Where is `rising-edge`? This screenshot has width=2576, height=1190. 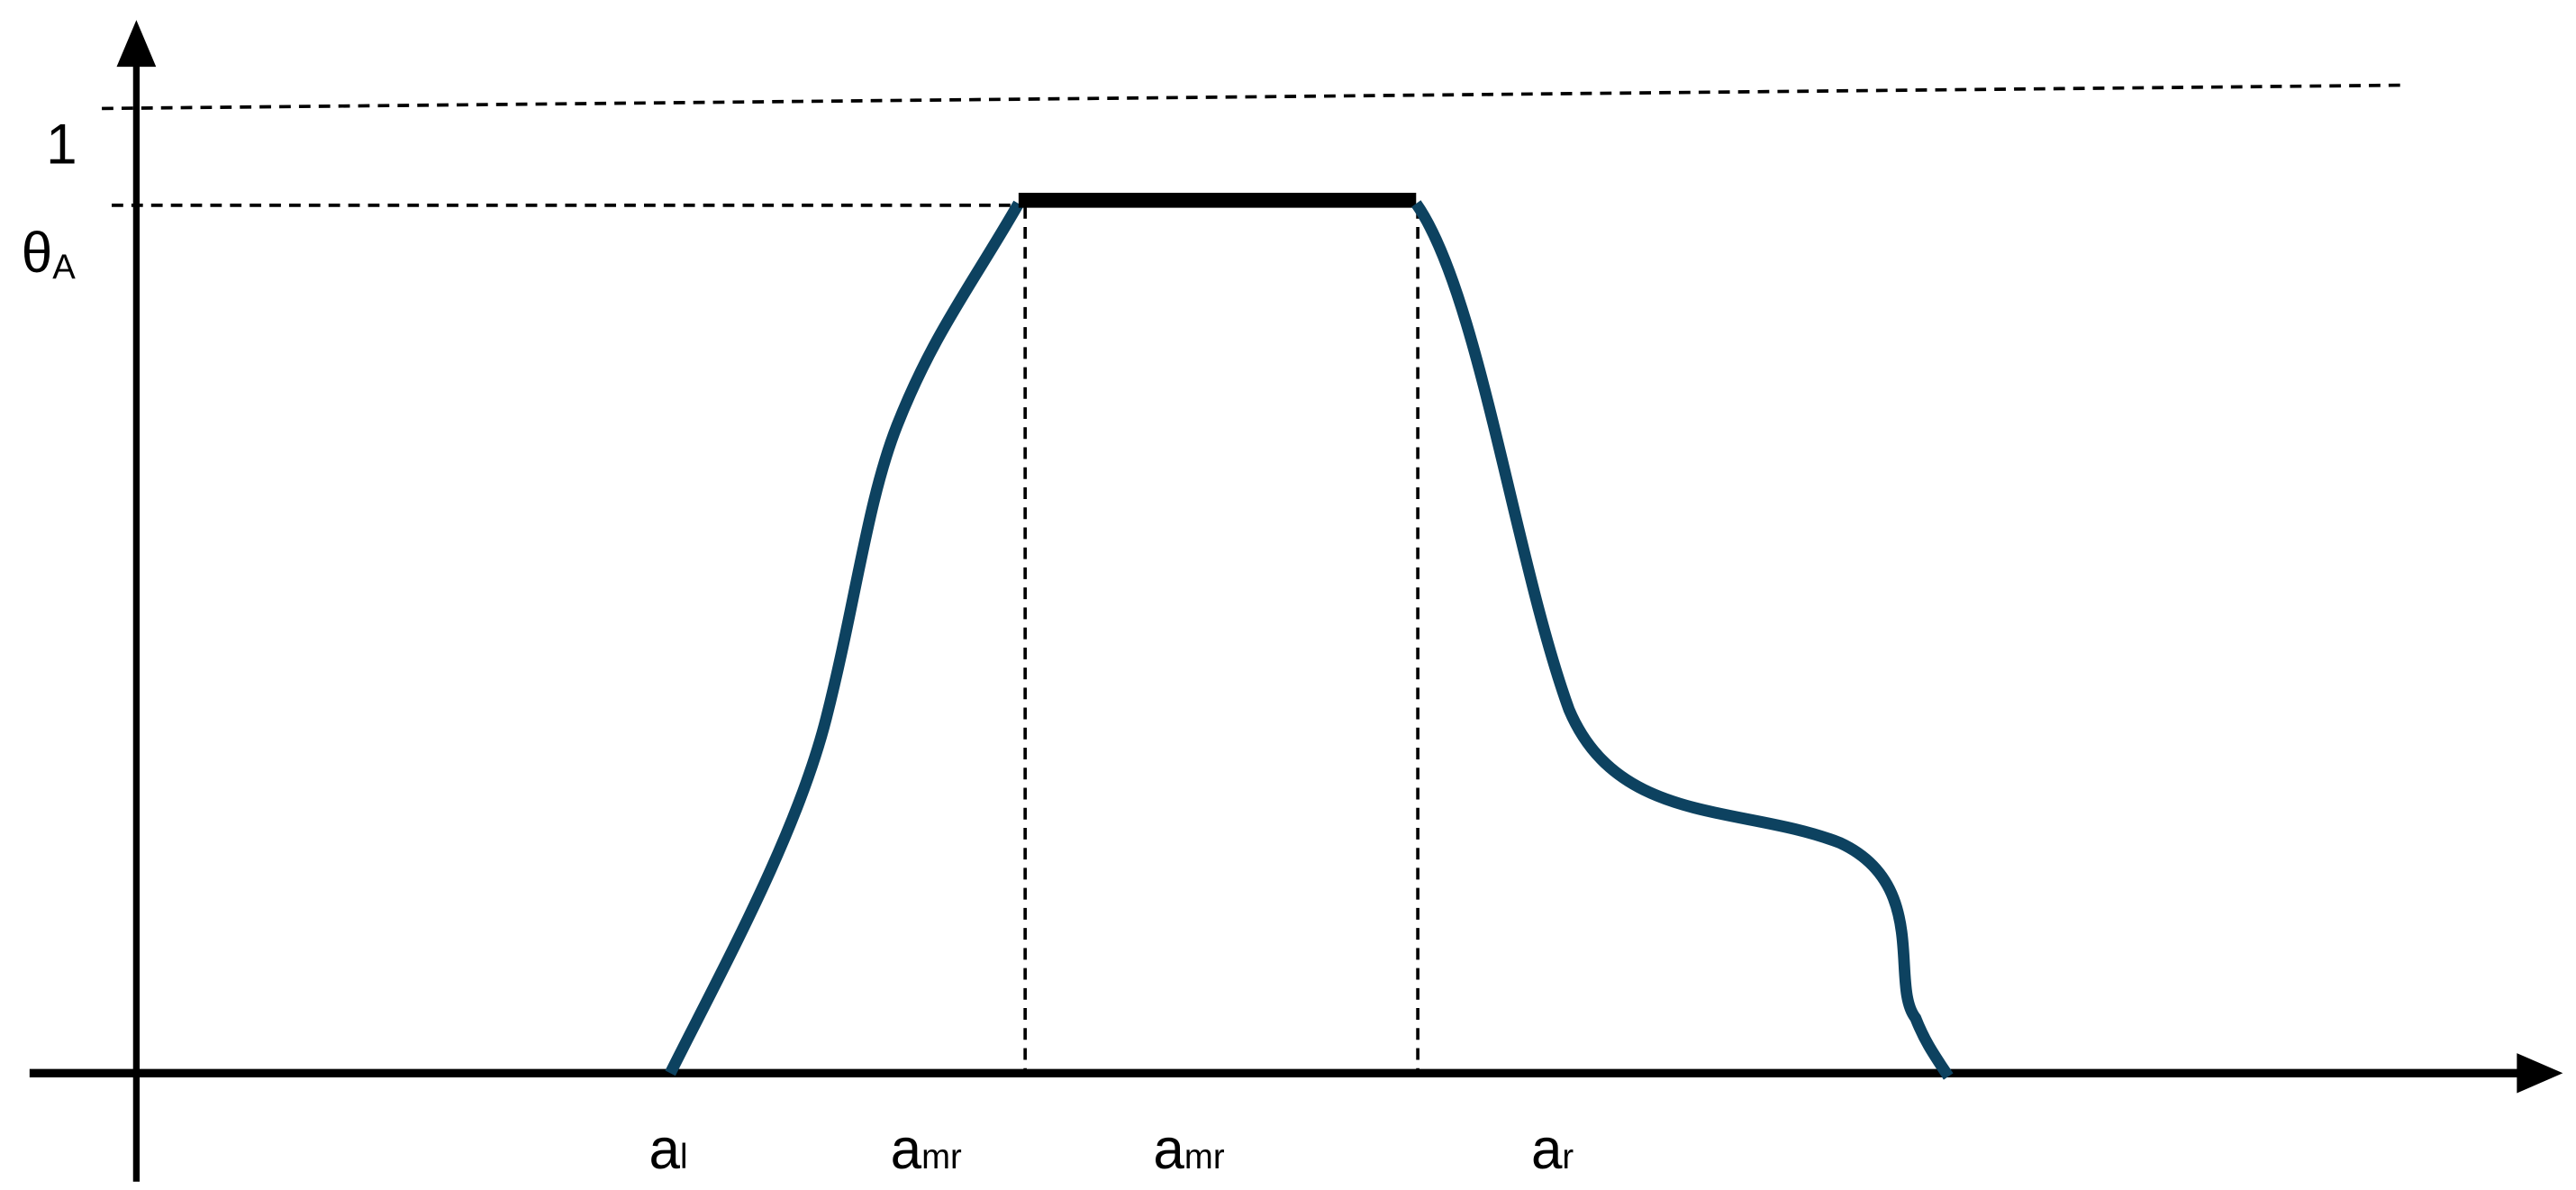 rising-edge is located at coordinates (844, 638).